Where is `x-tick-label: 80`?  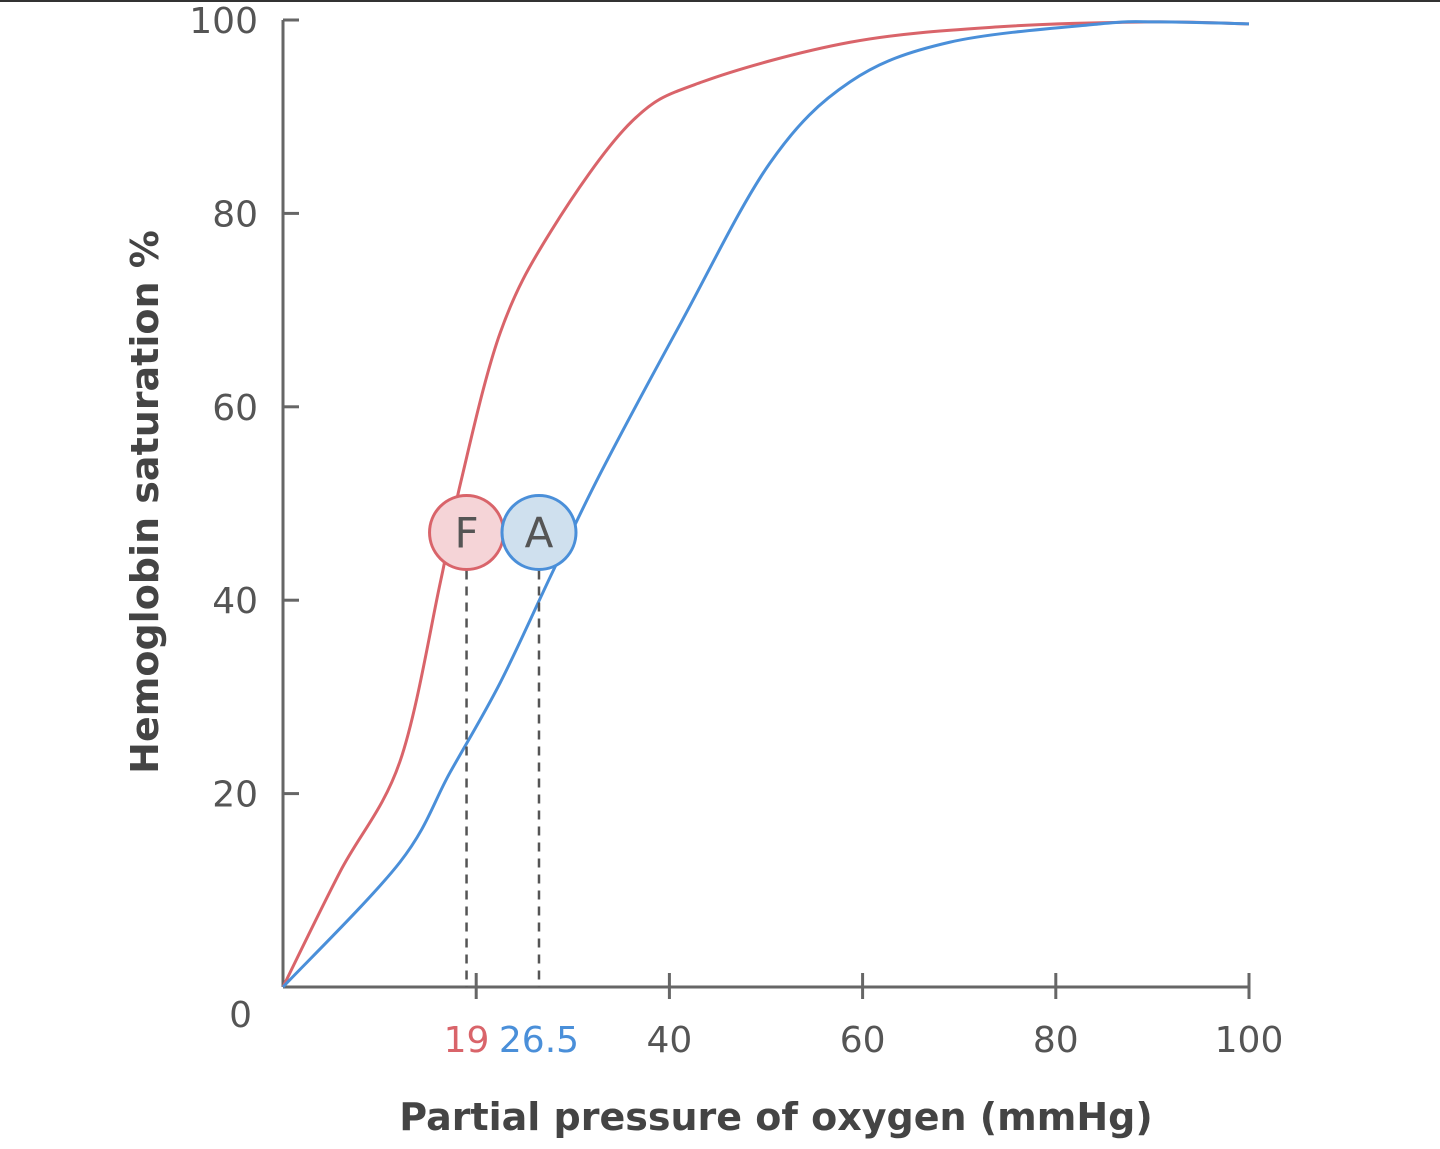 x-tick-label: 80 is located at coordinates (1056, 1040).